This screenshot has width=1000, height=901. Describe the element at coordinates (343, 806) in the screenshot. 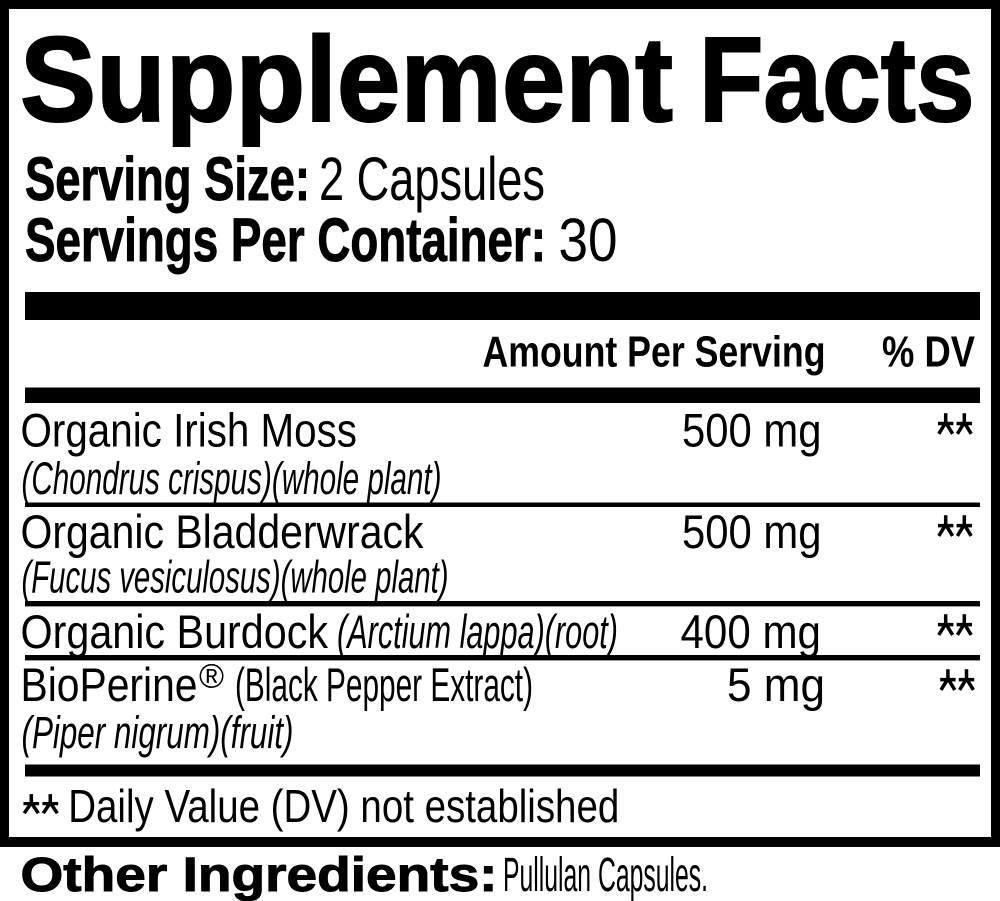

I see `svg-text:Daily Value (DV) not establish: Daily Value (DV) not established` at that location.